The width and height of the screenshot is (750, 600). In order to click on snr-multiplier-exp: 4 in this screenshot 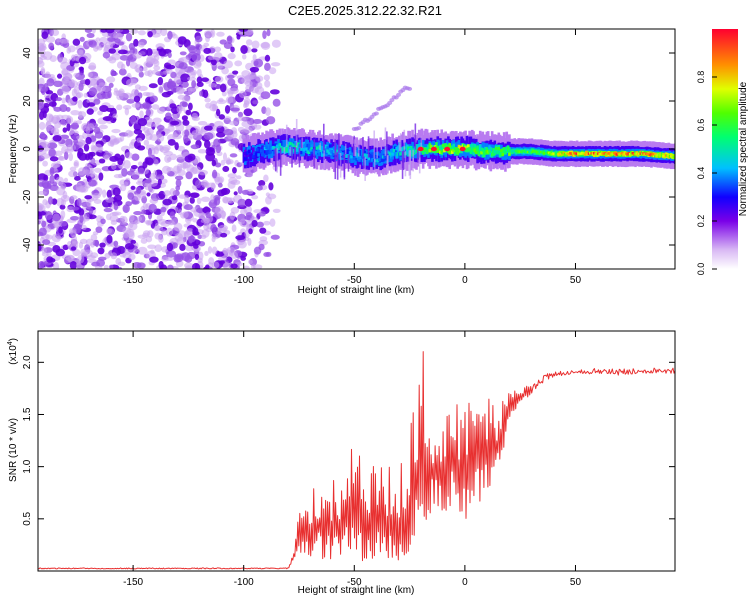, I will do `click(10, 343)`.